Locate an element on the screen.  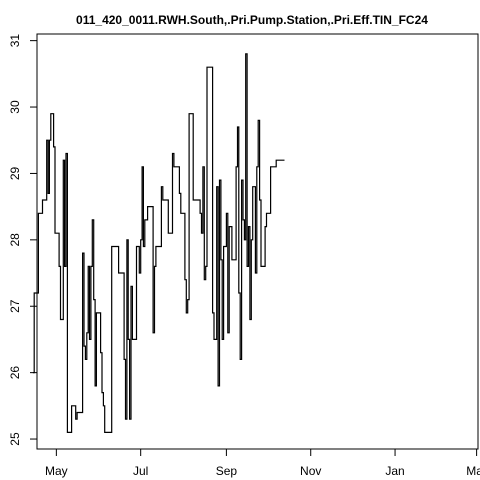
y-tick-label: 28 is located at coordinates (15, 240).